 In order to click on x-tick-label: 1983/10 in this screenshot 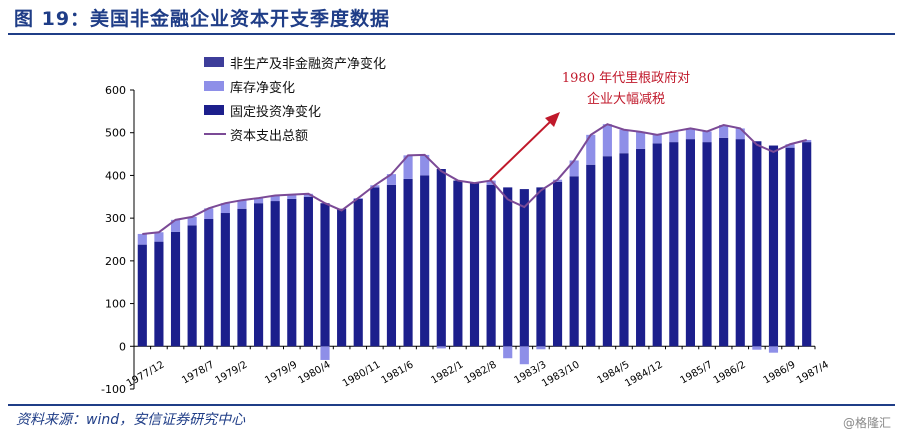, I will do `click(560, 374)`.